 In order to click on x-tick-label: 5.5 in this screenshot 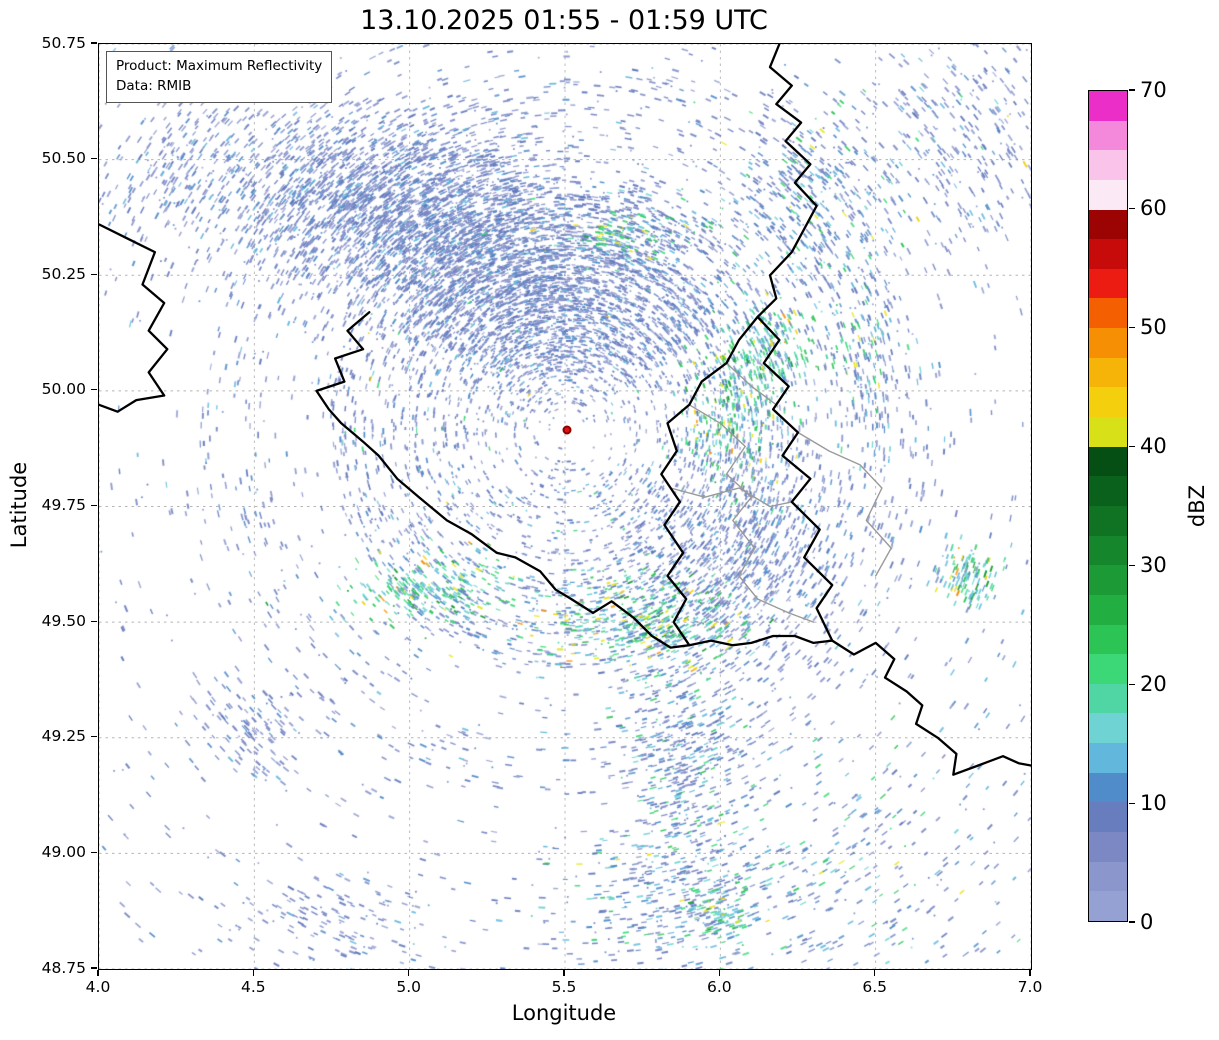, I will do `click(564, 987)`.